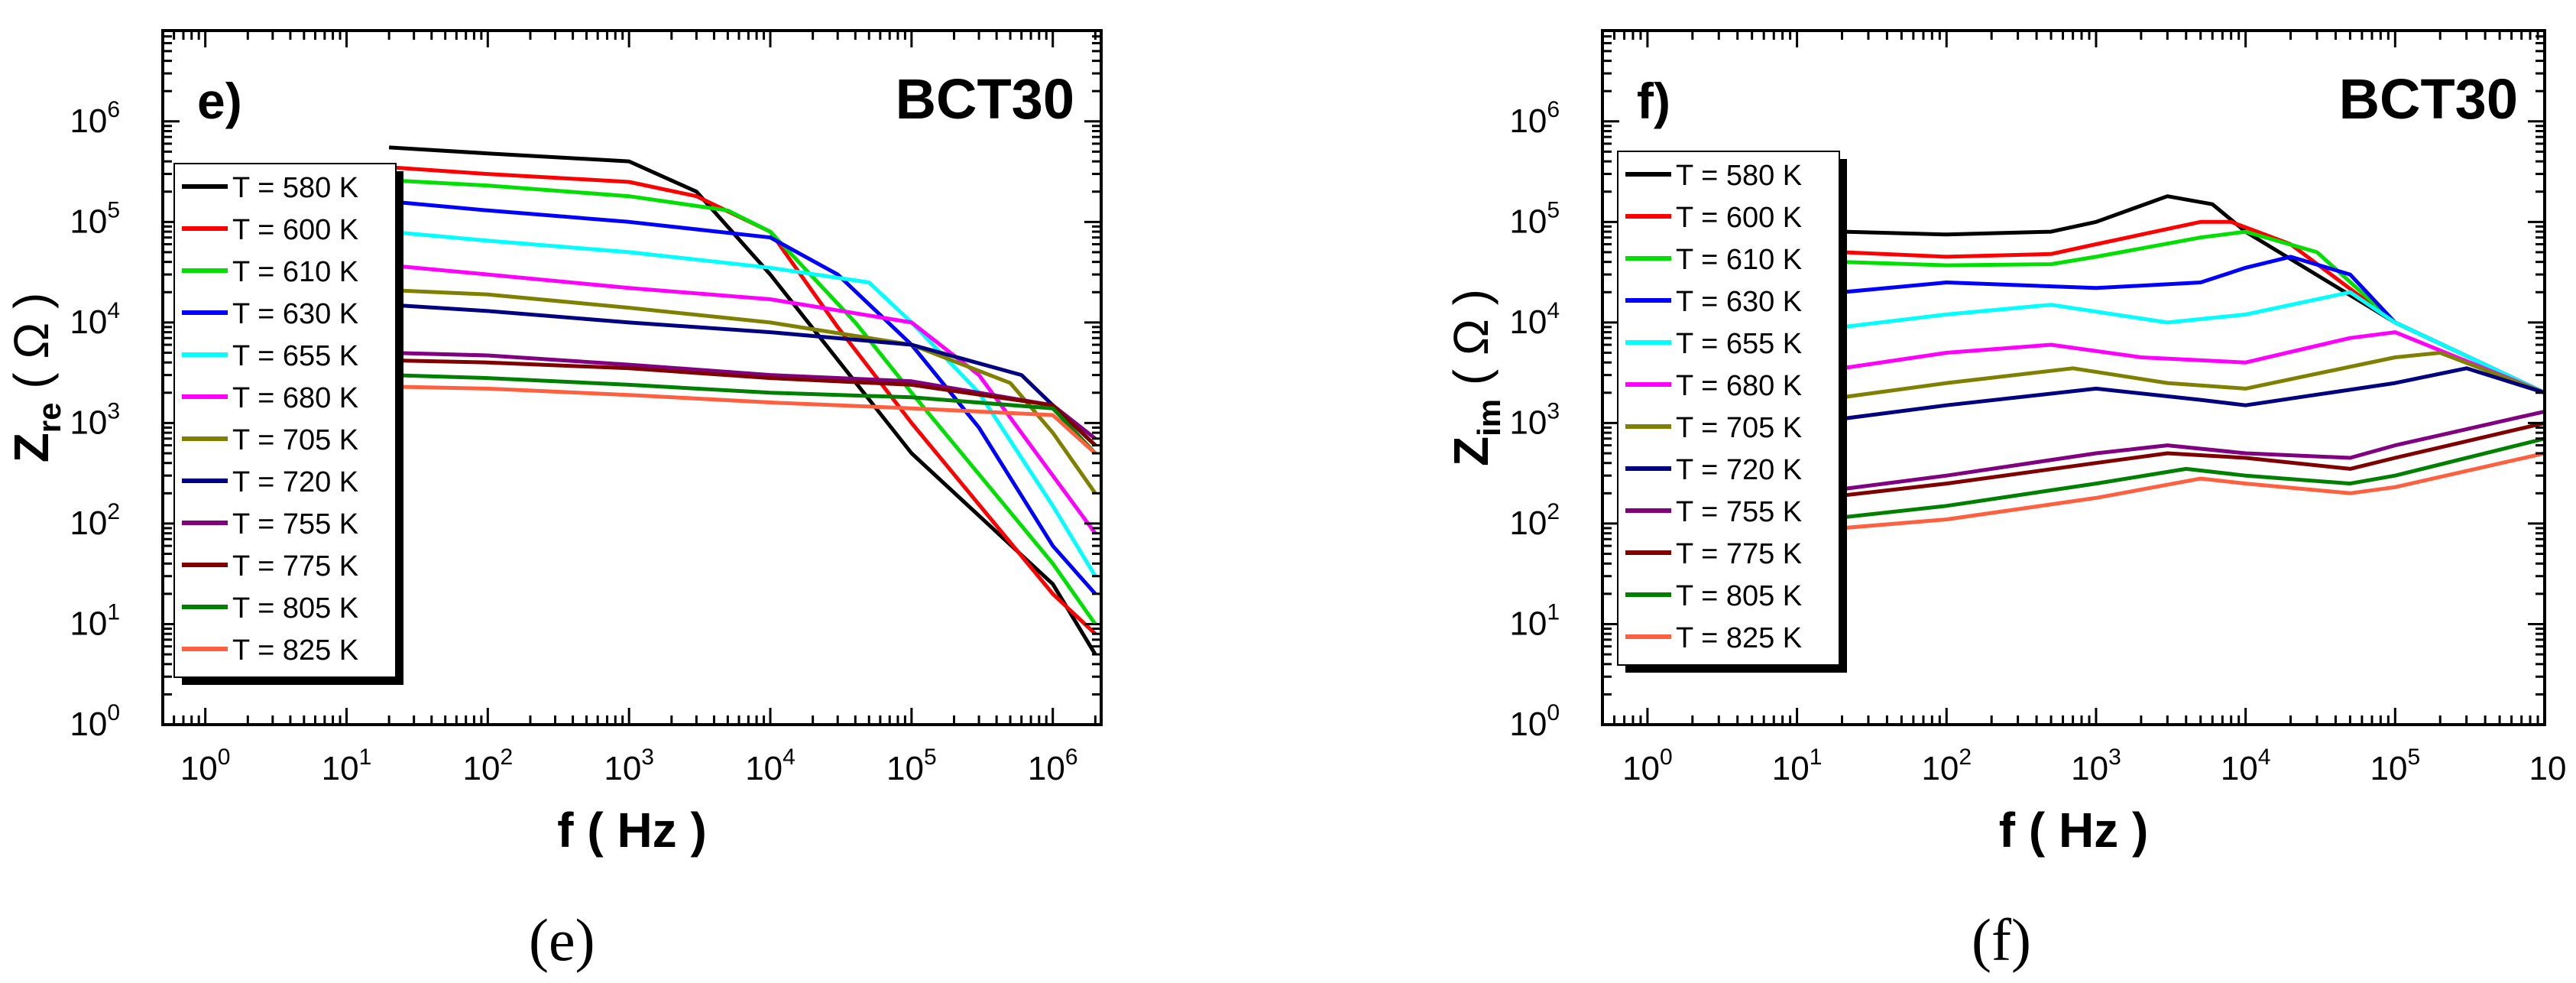 Image resolution: width=2576 pixels, height=983 pixels. What do you see at coordinates (35, 378) in the screenshot?
I see `y-axis-label: Zre ( Ω )` at bounding box center [35, 378].